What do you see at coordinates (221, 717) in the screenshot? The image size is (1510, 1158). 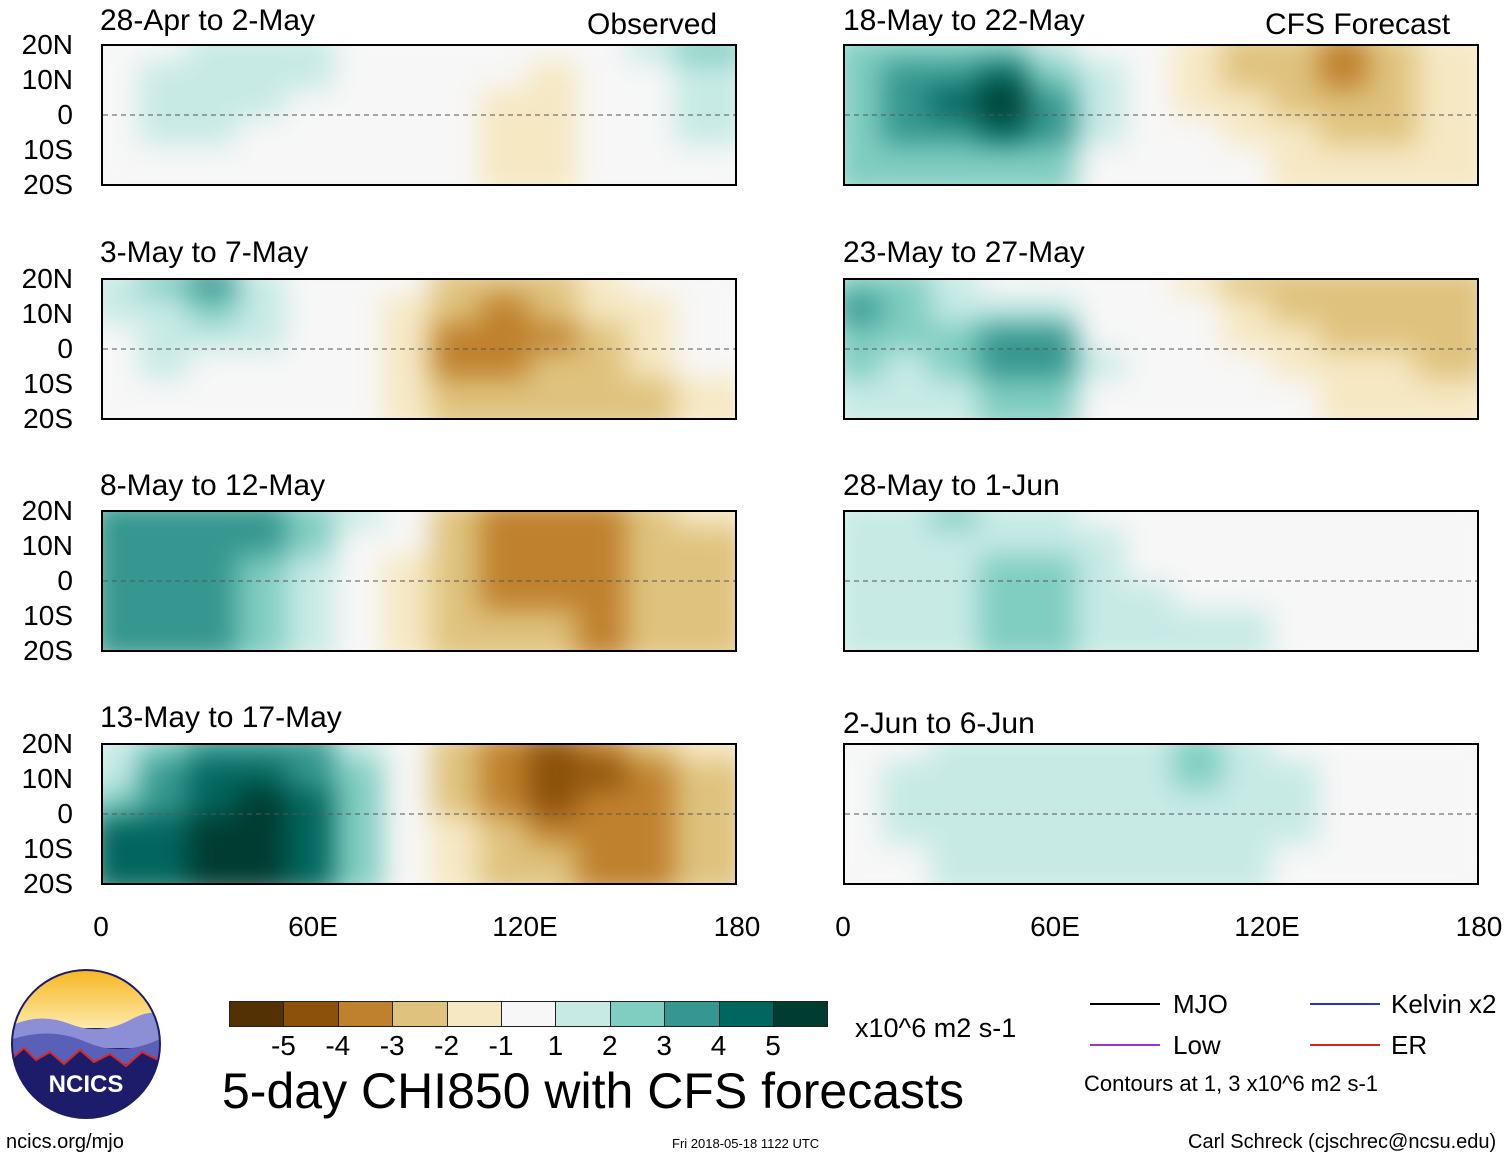 I see `panel-title: 13-May to 17-May` at bounding box center [221, 717].